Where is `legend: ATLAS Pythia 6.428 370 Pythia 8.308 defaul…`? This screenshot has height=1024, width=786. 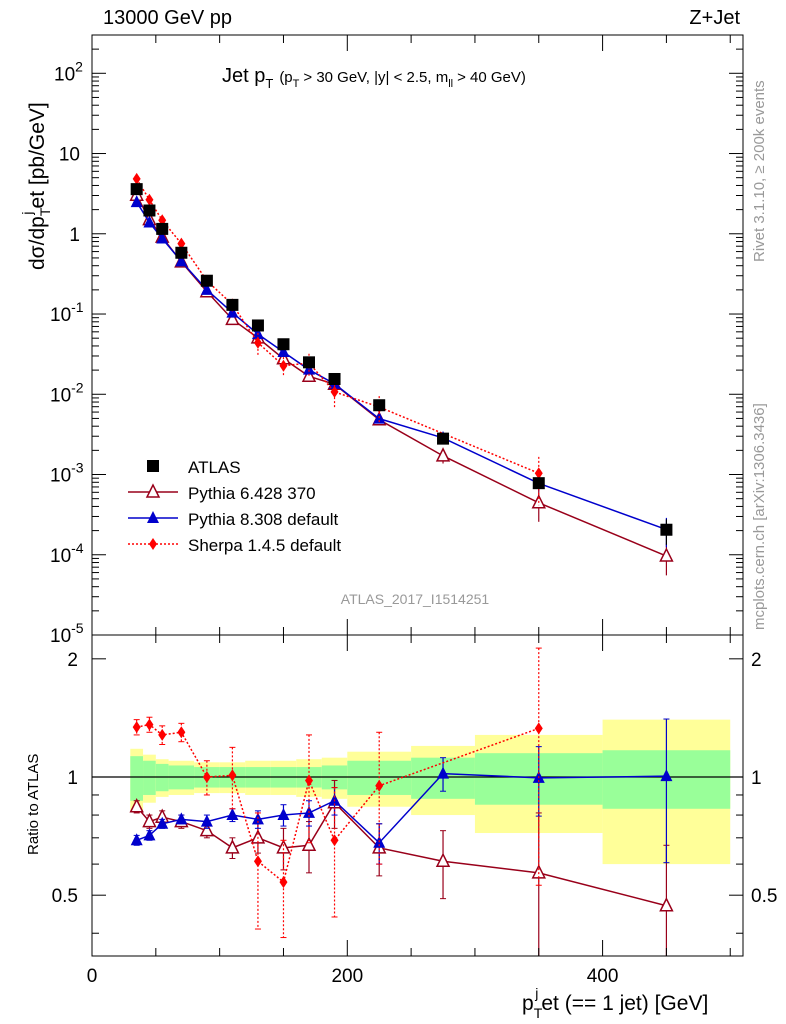 legend: ATLAS Pythia 6.428 370 Pythia 8.308 defaul… is located at coordinates (234, 506).